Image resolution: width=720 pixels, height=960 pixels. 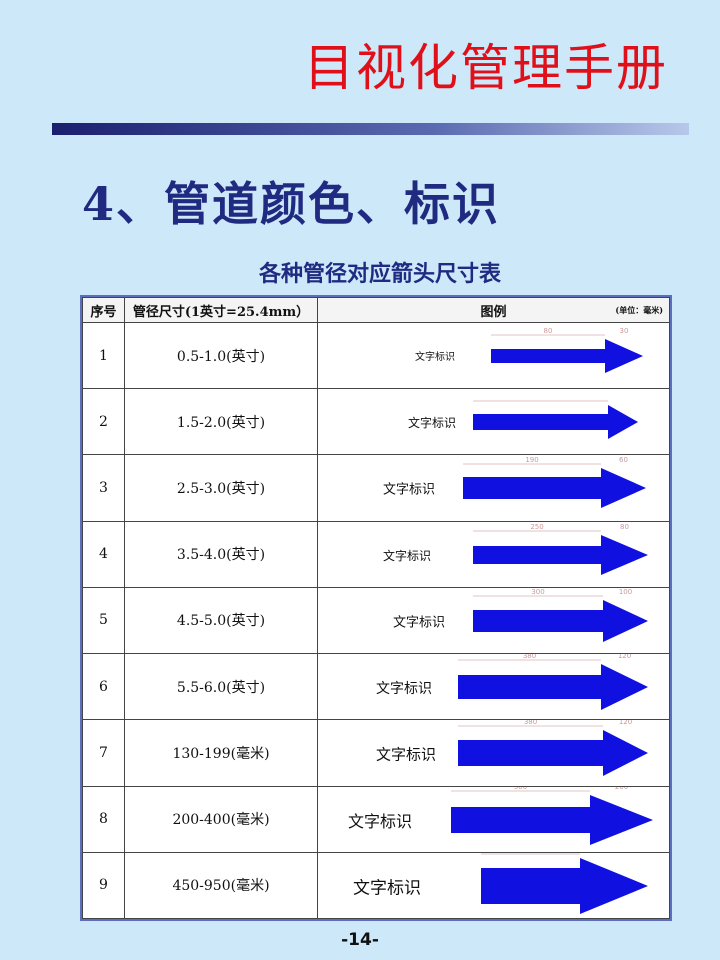 I want to click on table-row: 3 2.5-3.0(英寸) 文字标识 190 60, so click(x=376, y=488).